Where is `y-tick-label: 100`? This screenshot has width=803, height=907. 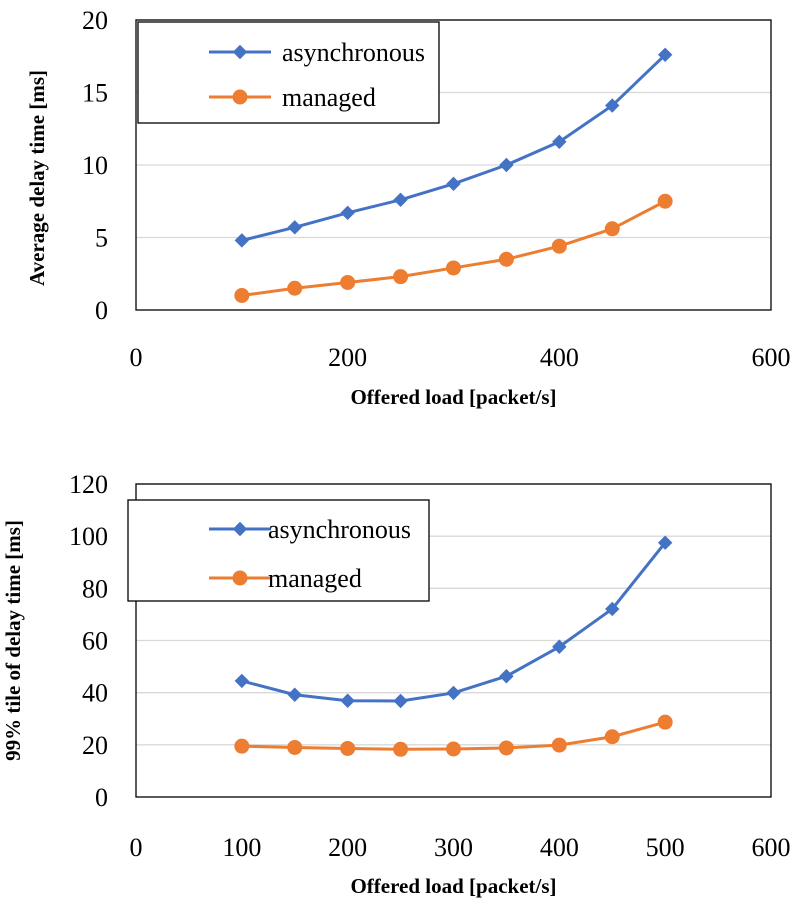 y-tick-label: 100 is located at coordinates (88, 536).